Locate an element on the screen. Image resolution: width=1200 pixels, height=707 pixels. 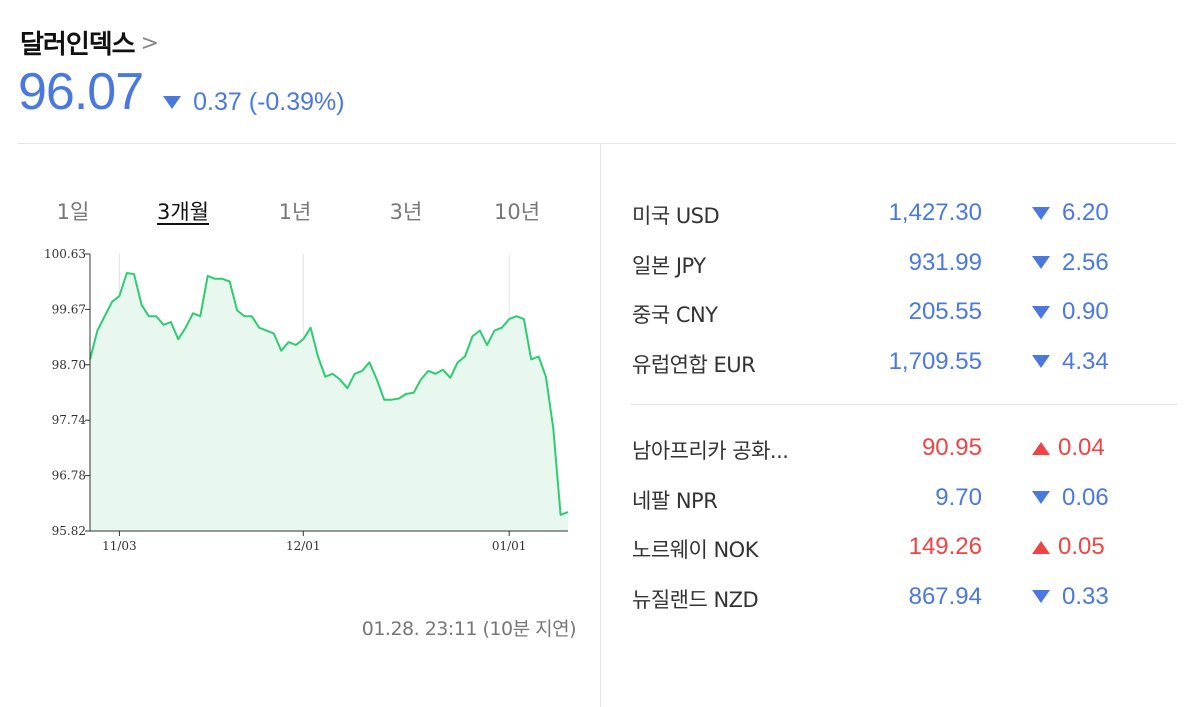
page-title: 달러인덱스 is located at coordinates (78, 45).